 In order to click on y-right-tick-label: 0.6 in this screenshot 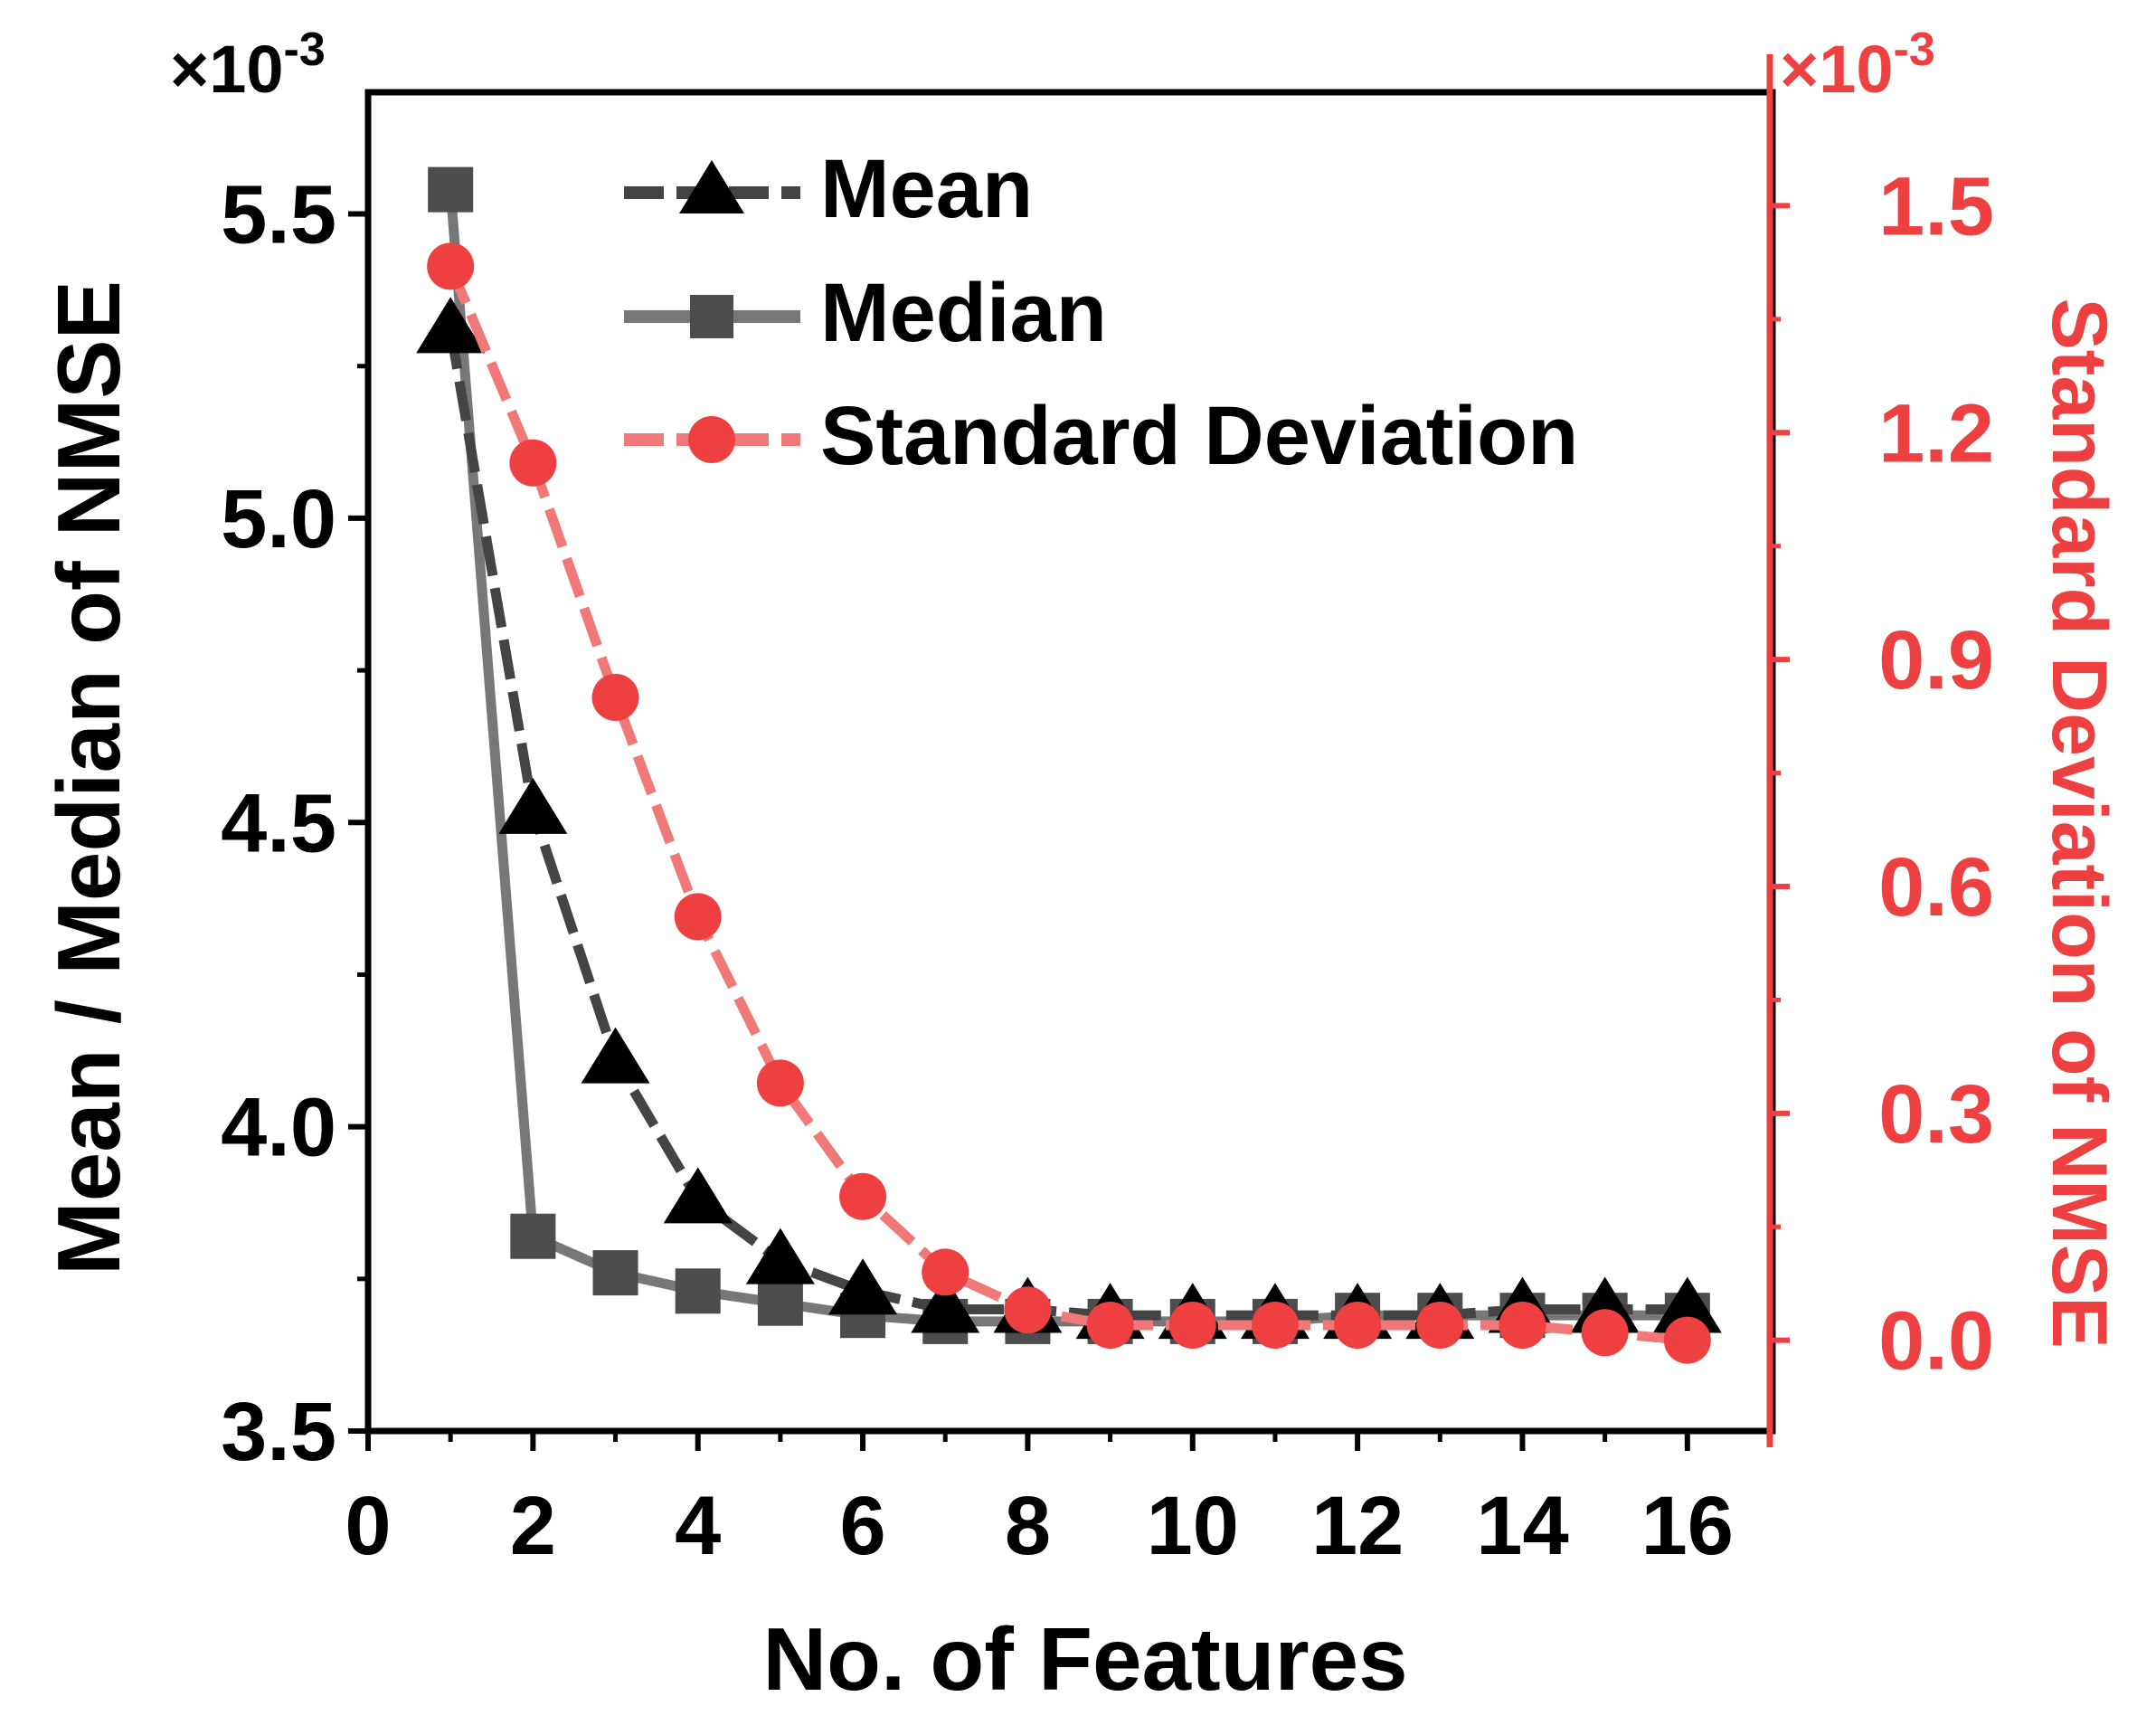, I will do `click(1936, 888)`.